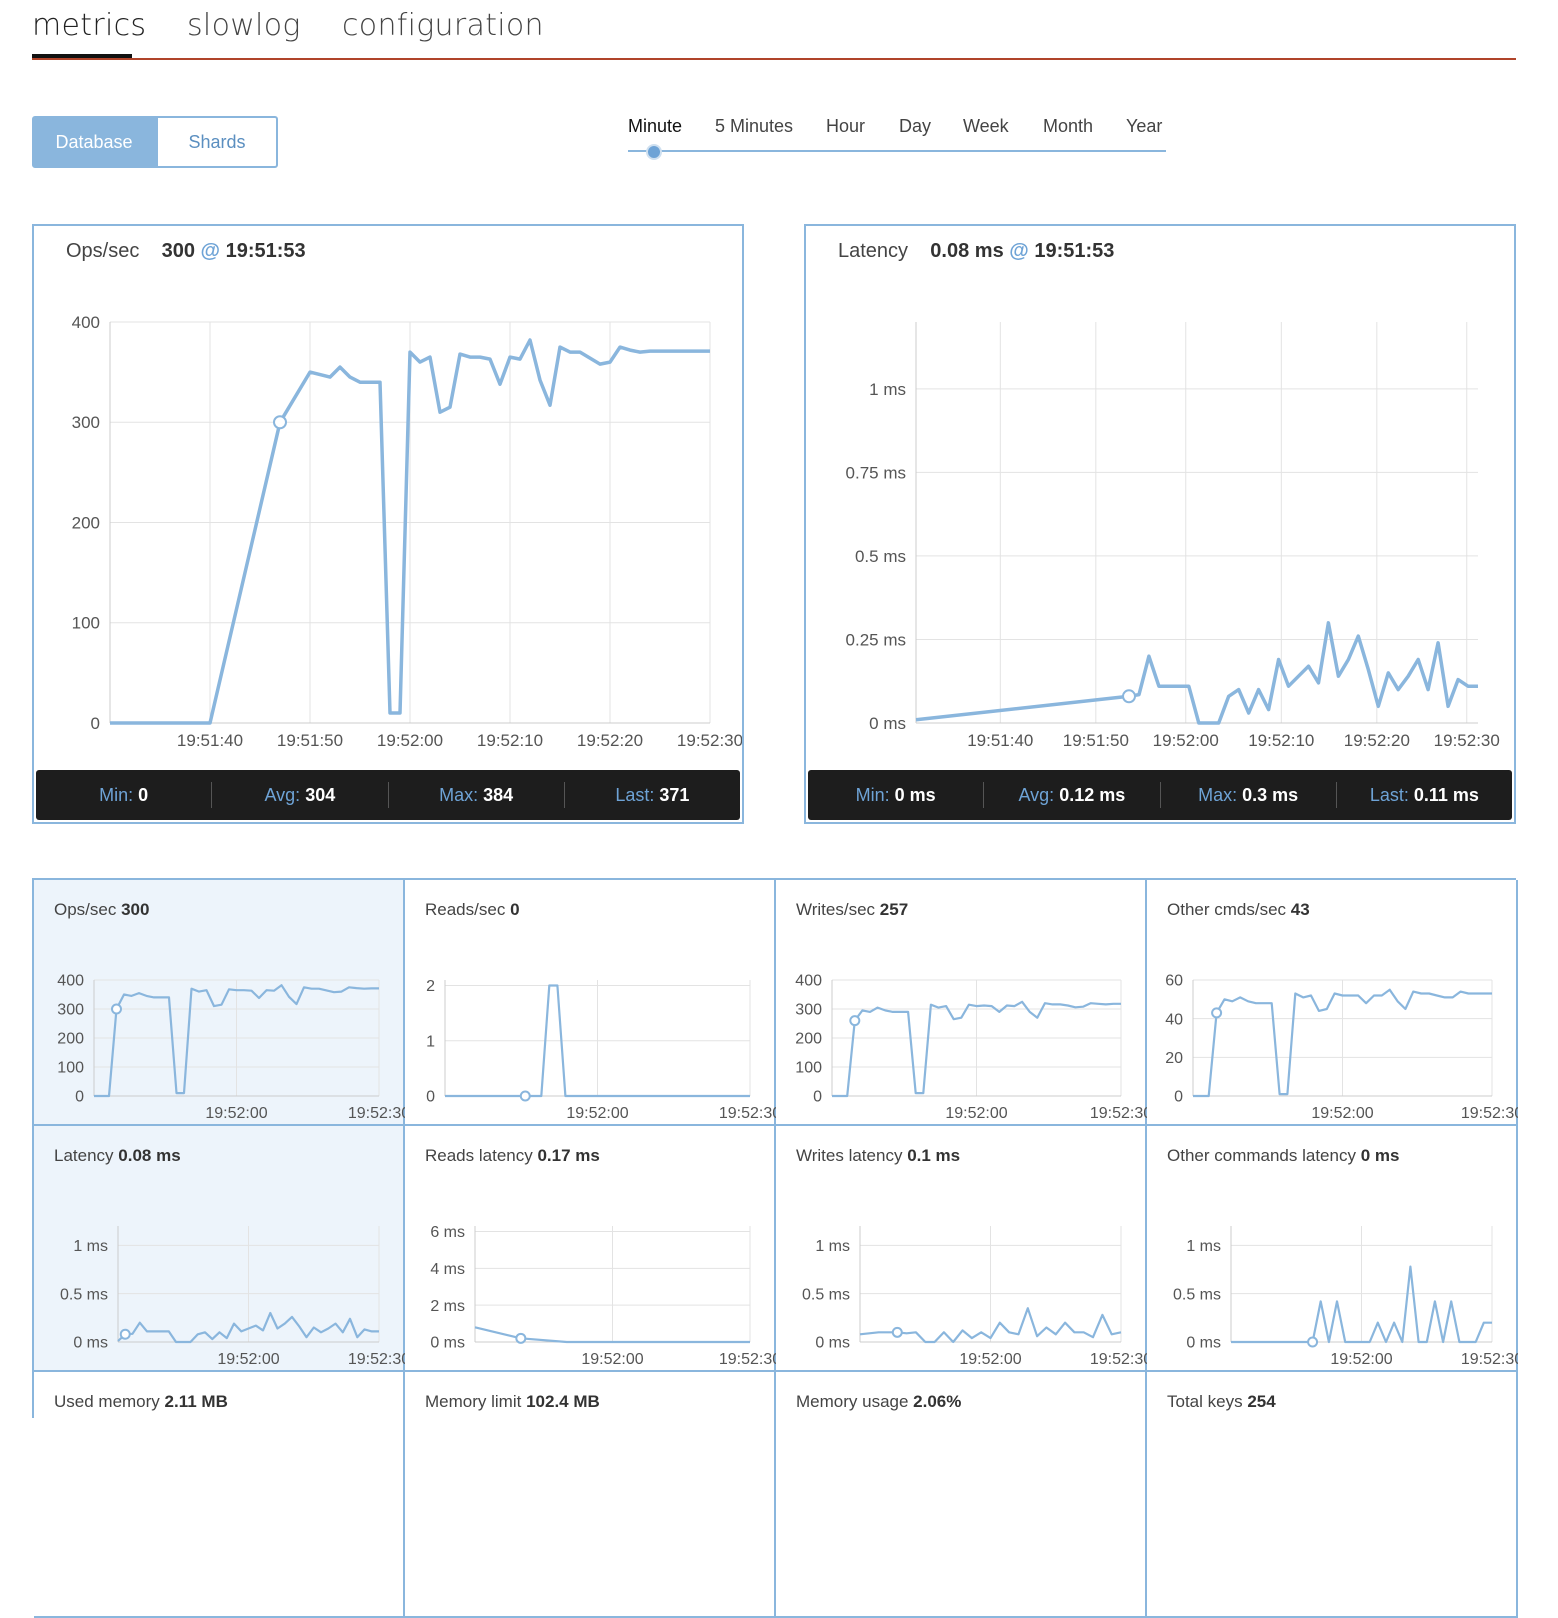 The image size is (1558, 1618). Describe the element at coordinates (70, 1010) in the screenshot. I see `y-tick-label: 300` at that location.